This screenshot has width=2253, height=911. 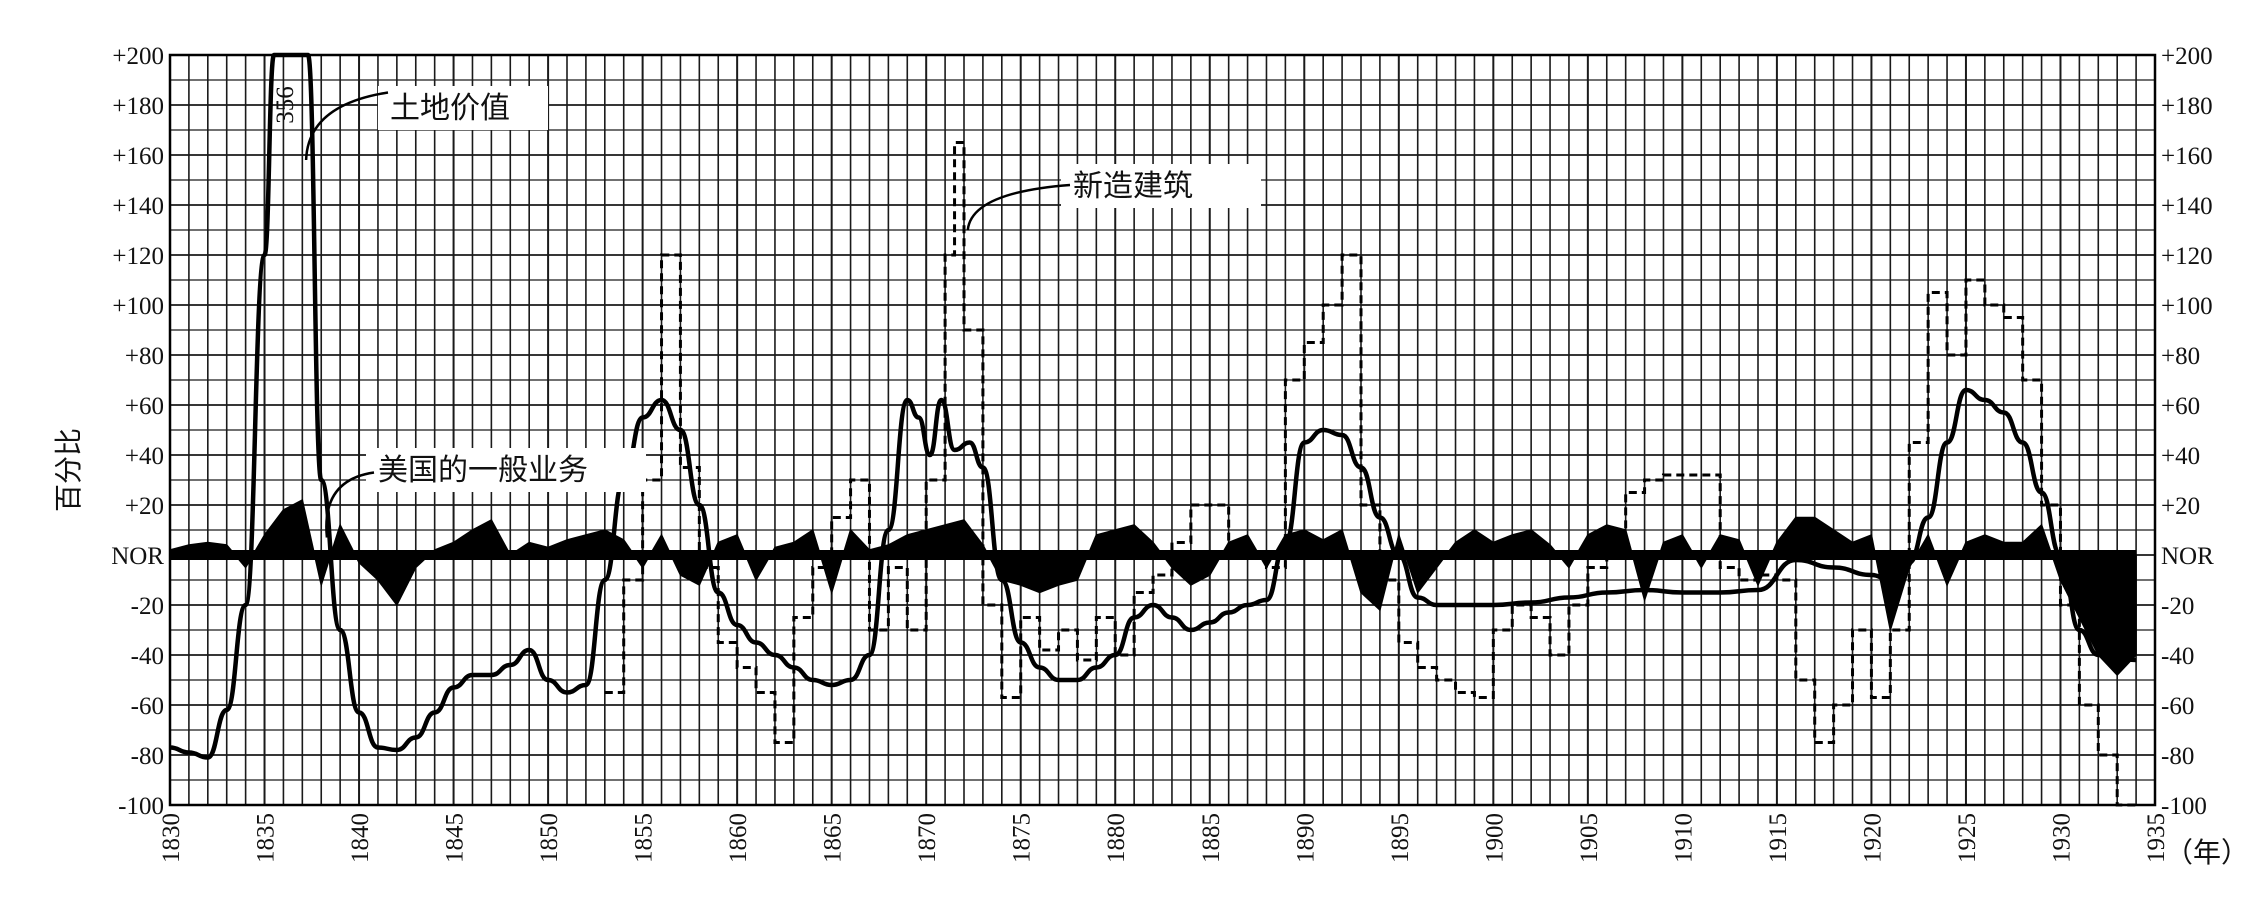 What do you see at coordinates (2180, 456) in the screenshot?
I see `y-tick-label-right: +40` at bounding box center [2180, 456].